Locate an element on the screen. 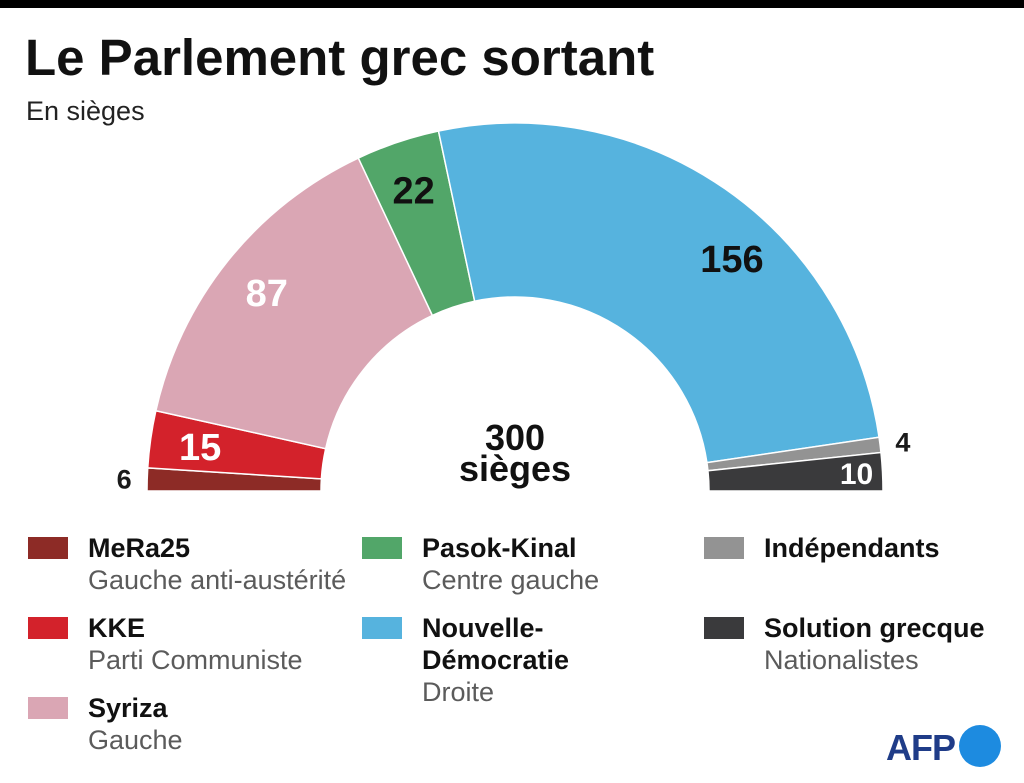 This screenshot has width=1024, height=783. logo-circle-icon is located at coordinates (980, 746).